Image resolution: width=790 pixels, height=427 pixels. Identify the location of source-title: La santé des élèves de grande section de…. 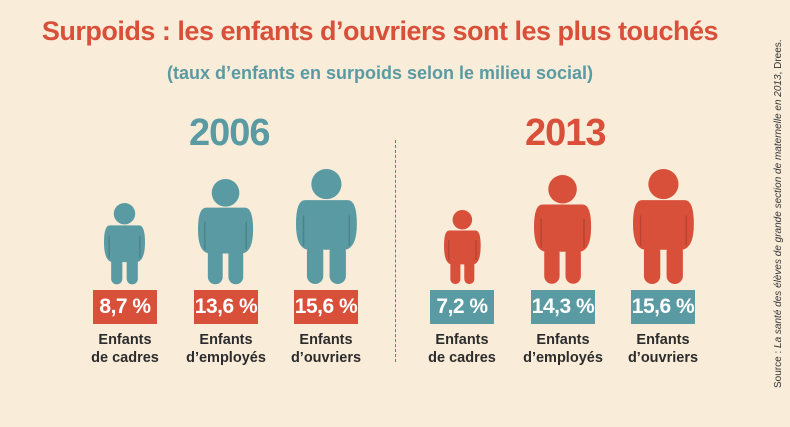
(778, 211).